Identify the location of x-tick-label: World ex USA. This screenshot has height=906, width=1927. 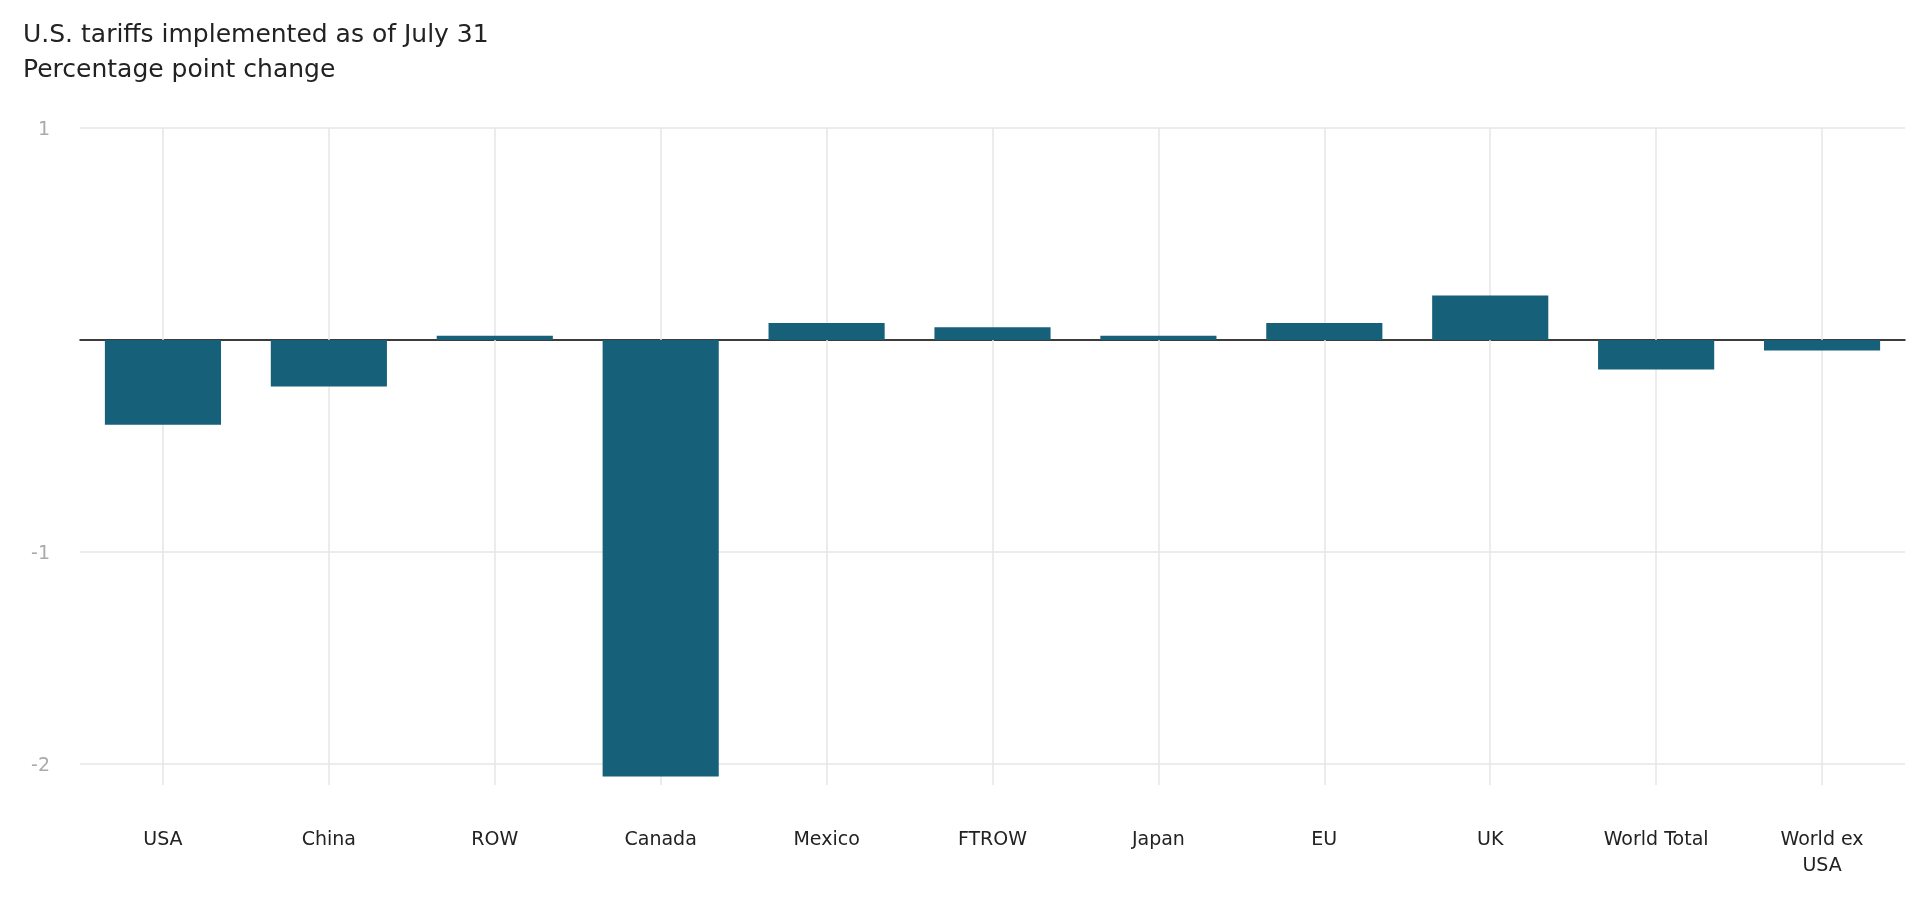
(1822, 851).